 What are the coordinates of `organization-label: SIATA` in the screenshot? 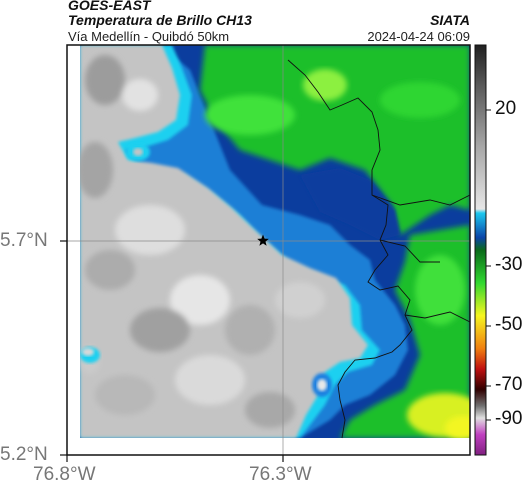 It's located at (450, 20).